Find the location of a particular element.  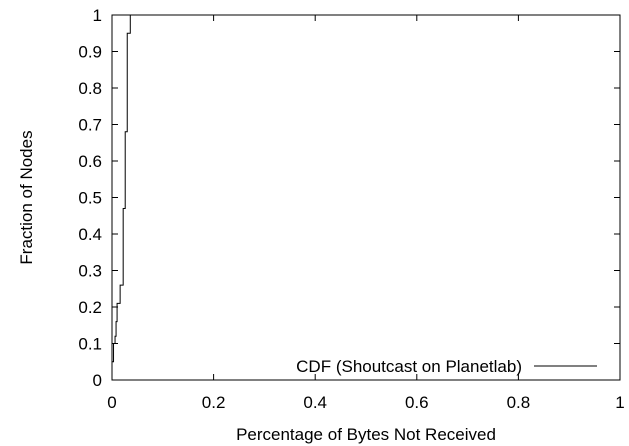

y-axis-label: Fraction of Nodes is located at coordinates (26, 197).